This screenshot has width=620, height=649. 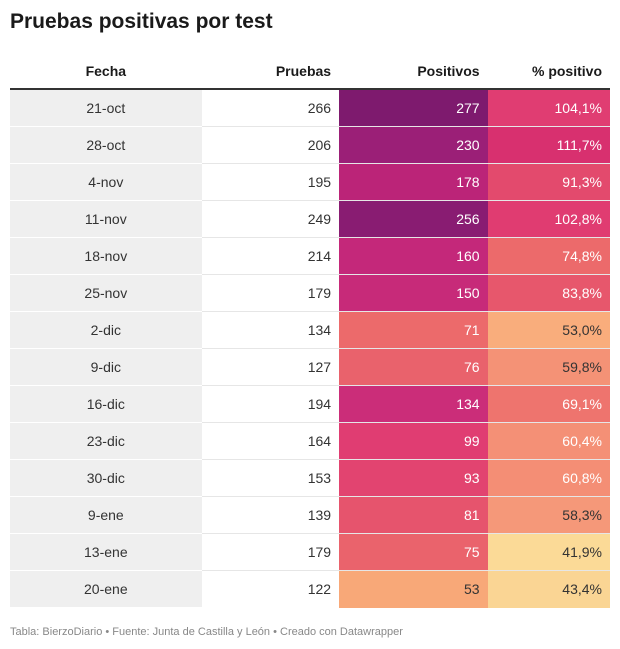 I want to click on cell-pct-positivo: 69,1%, so click(x=548, y=404).